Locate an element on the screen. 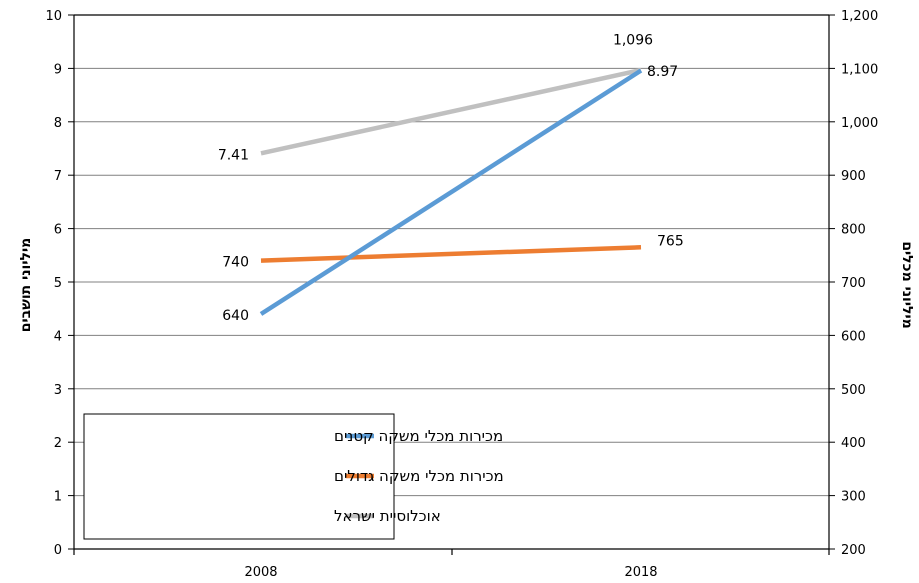  data-label: 740 is located at coordinates (235, 263).